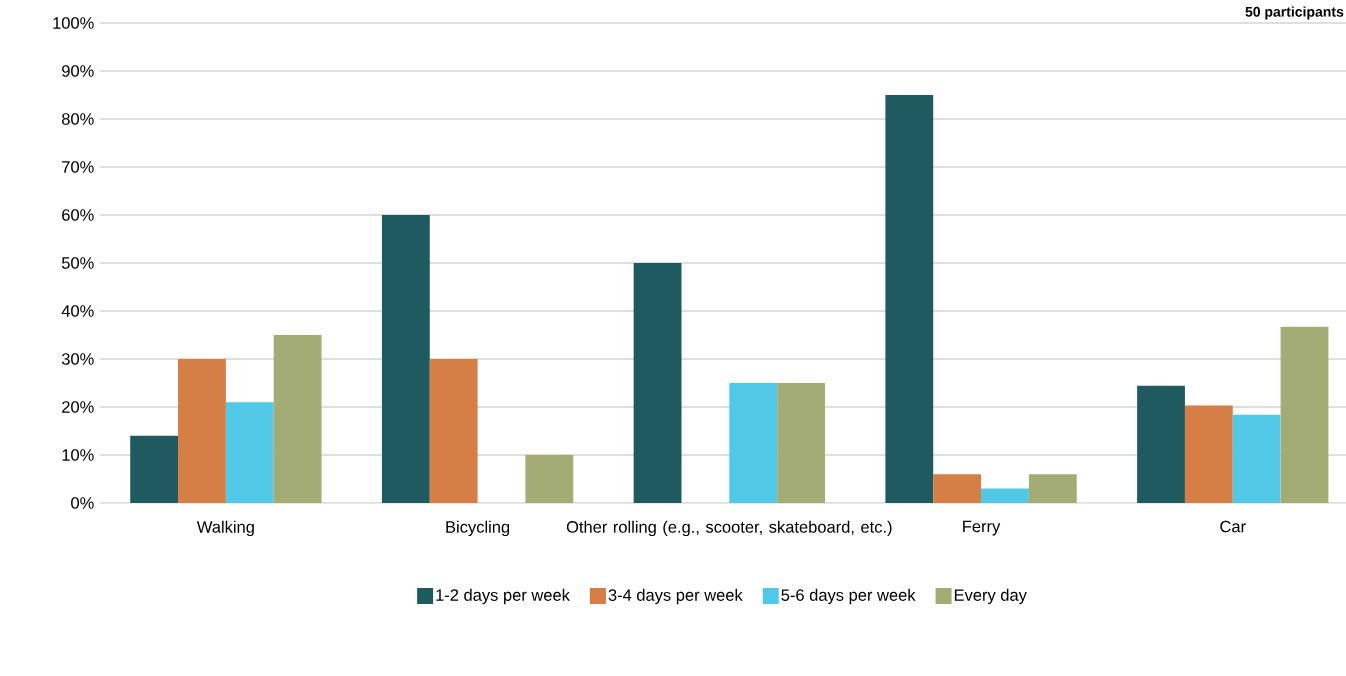 The image size is (1346, 676). Describe the element at coordinates (225, 528) in the screenshot. I see `x-tick-label: Walking` at that location.